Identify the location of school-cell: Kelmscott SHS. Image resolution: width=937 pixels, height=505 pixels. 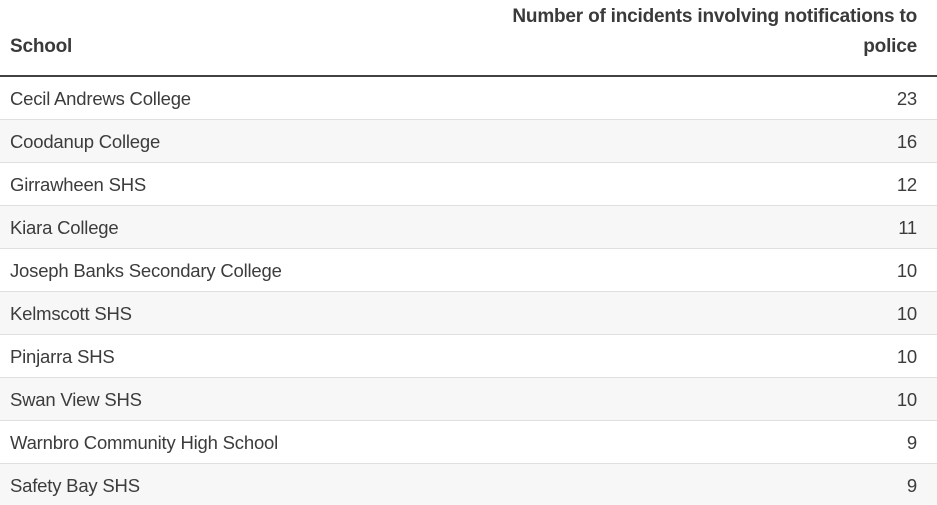
(71, 313).